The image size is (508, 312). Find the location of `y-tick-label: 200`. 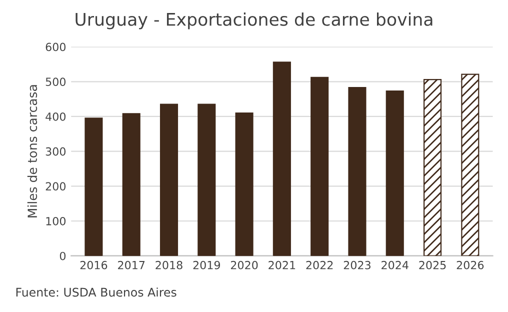

y-tick-label: 200 is located at coordinates (56, 186).